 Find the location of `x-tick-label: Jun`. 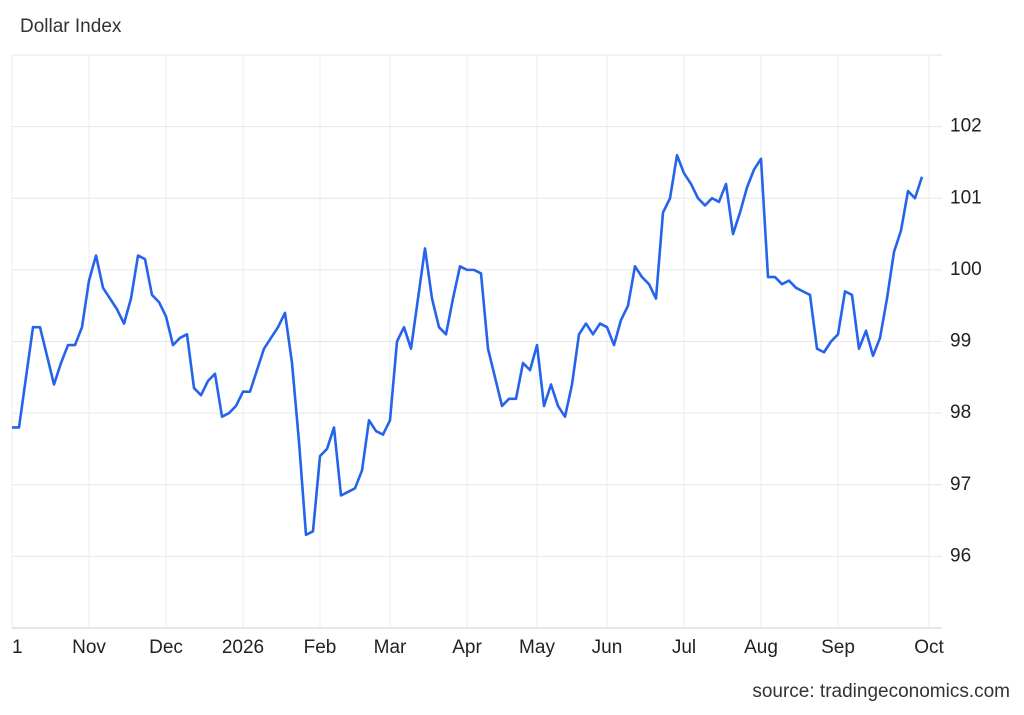

x-tick-label: Jun is located at coordinates (607, 647).